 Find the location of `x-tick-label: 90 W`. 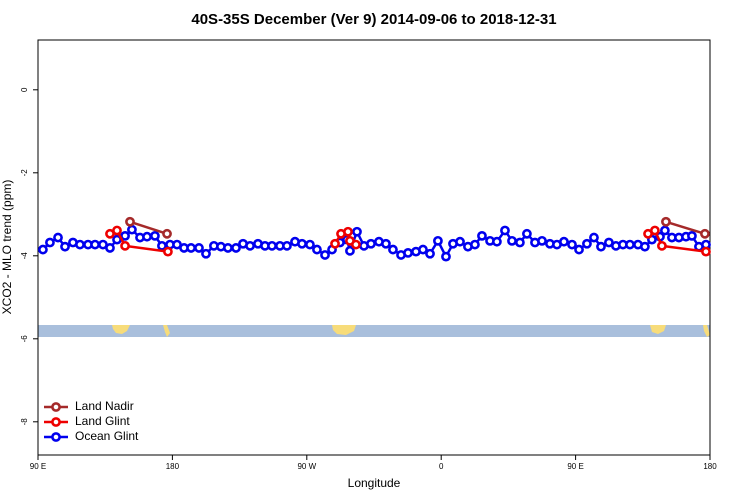

x-tick-label: 90 W is located at coordinates (306, 466).